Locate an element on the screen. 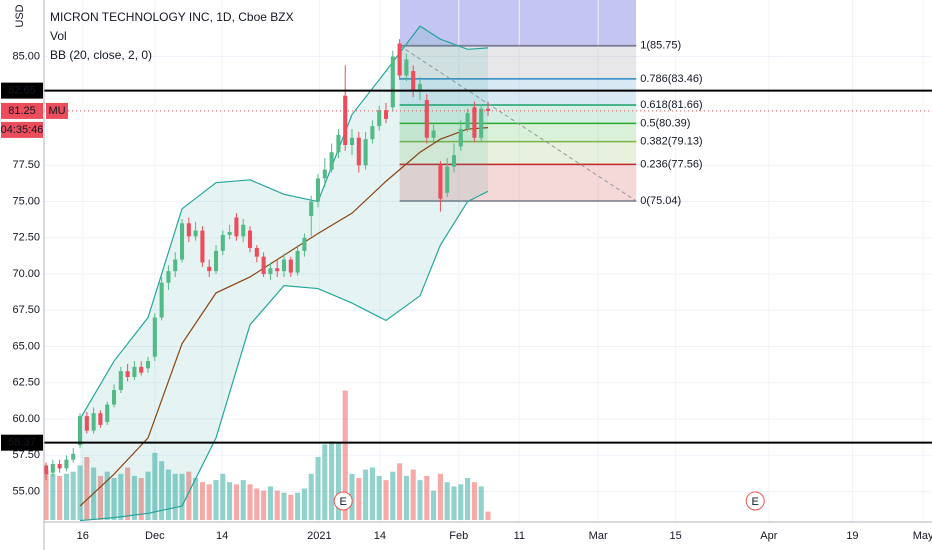 This screenshot has width=932, height=550. fib-trend-line is located at coordinates (518, 123).